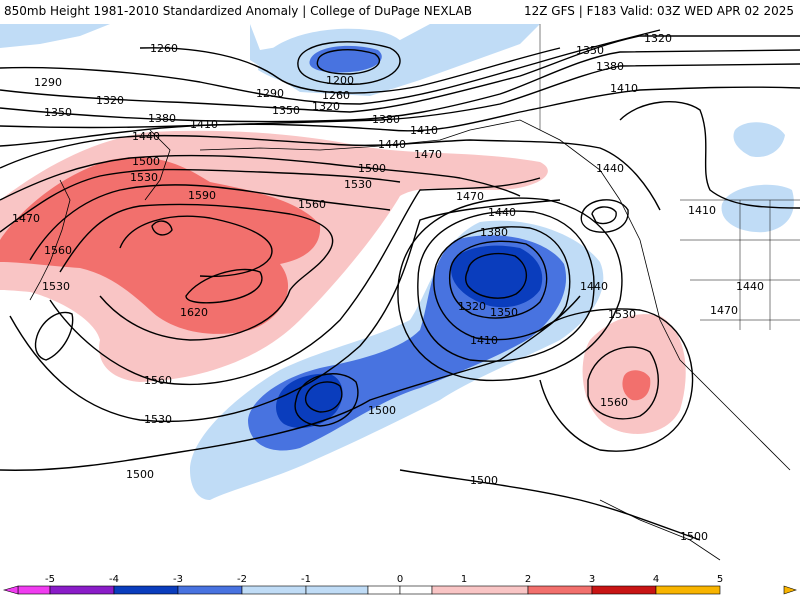  Describe the element at coordinates (270, 93) in the screenshot. I see `contour-label: 1290` at that location.